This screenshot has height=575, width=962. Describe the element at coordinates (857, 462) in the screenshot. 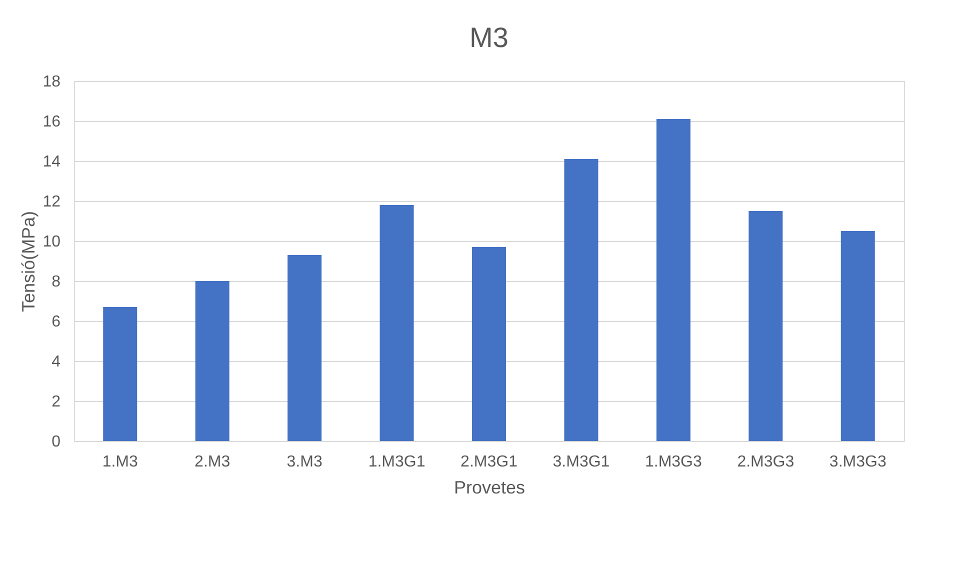

I see `x-tick-label: 3.M3G3` at that location.